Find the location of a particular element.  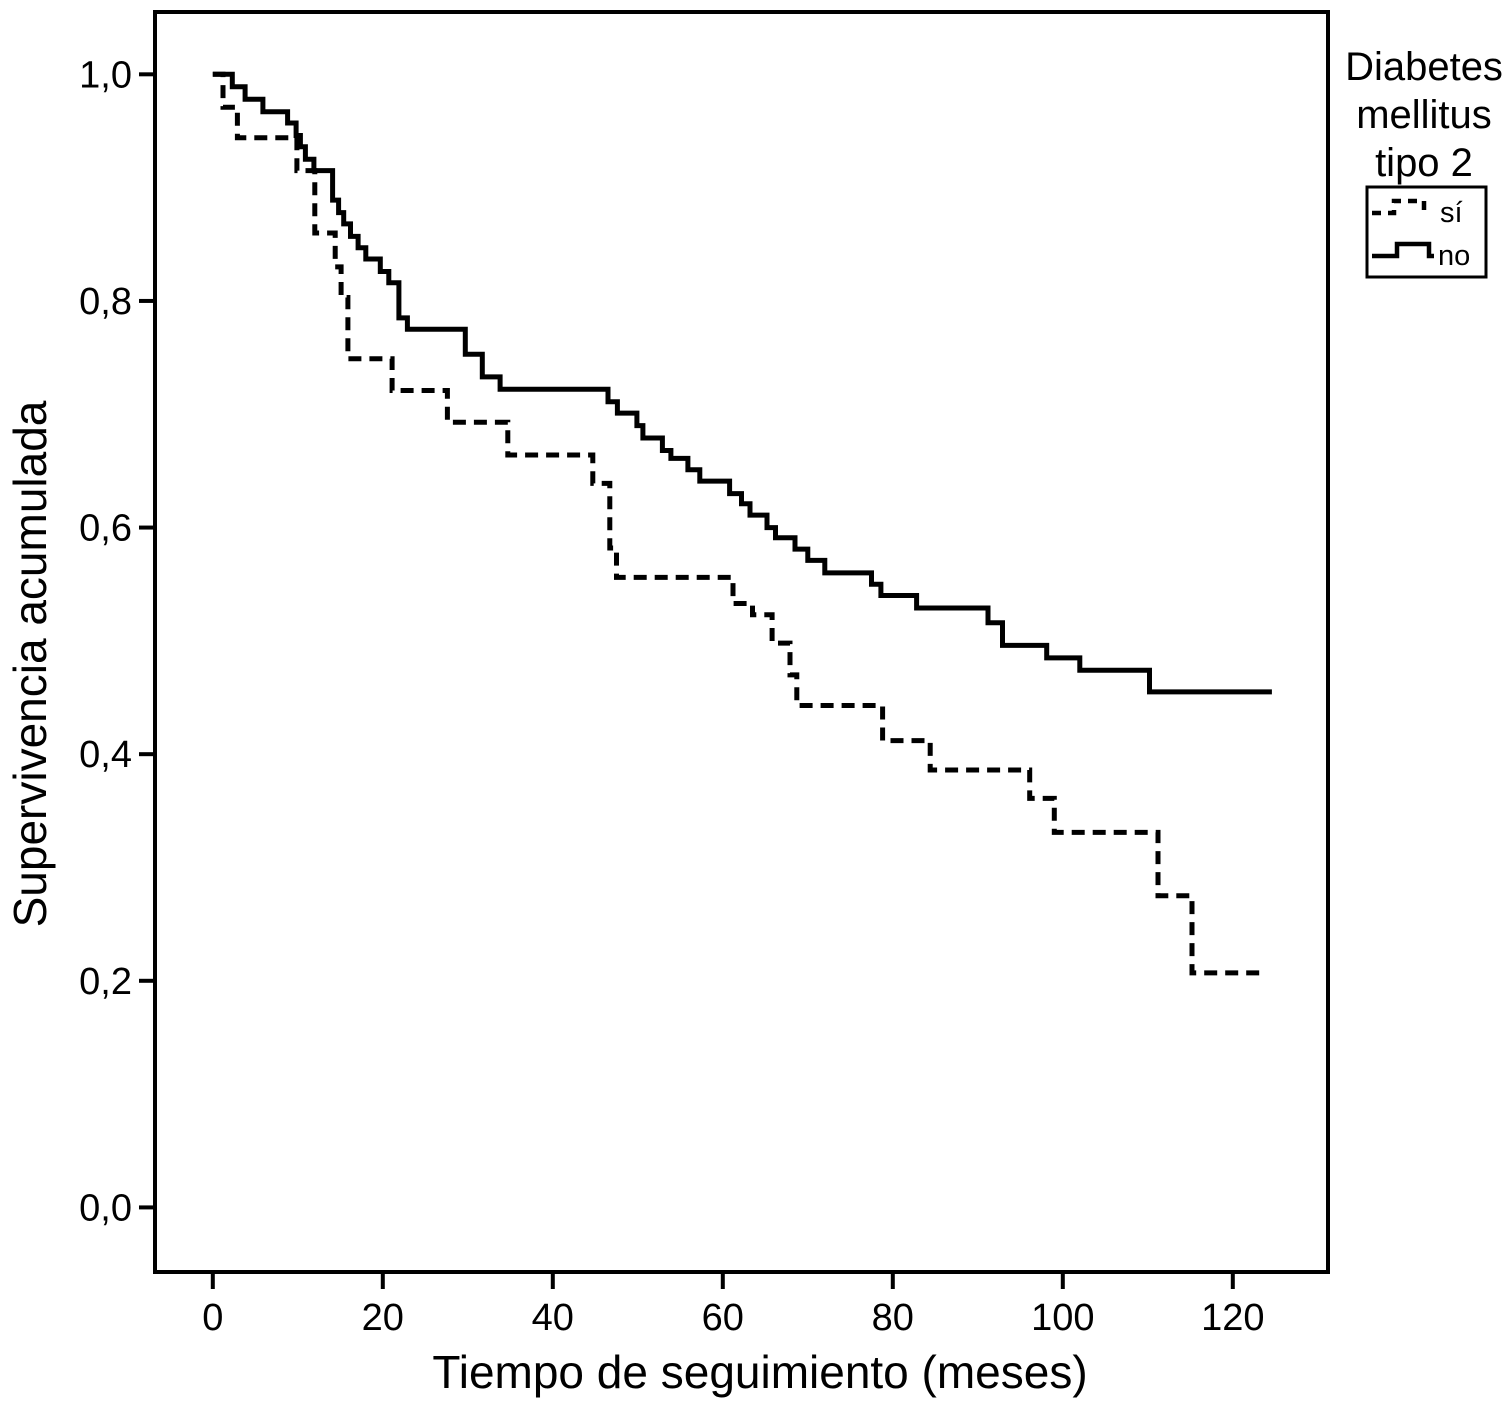

y-tick-label: 1,0 is located at coordinates (105, 75).